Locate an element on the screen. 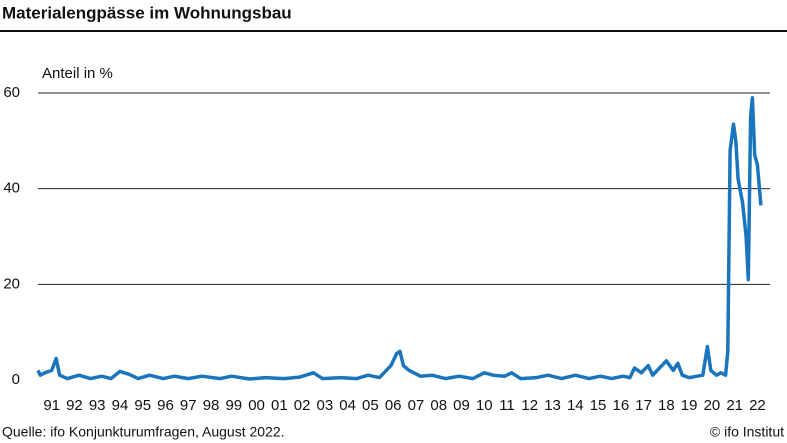 This screenshot has height=443, width=787. x-tick-label: 05 is located at coordinates (370, 405).